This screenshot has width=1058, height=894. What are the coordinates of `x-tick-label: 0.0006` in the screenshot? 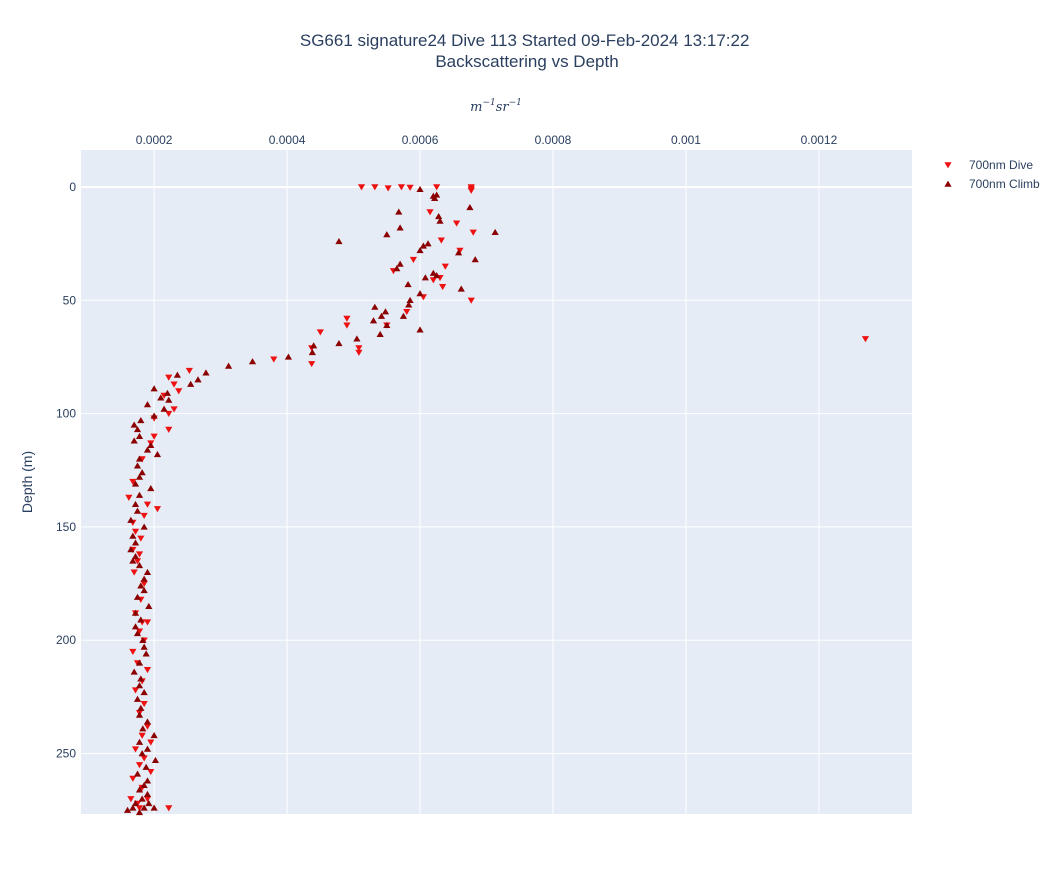 It's located at (420, 140).